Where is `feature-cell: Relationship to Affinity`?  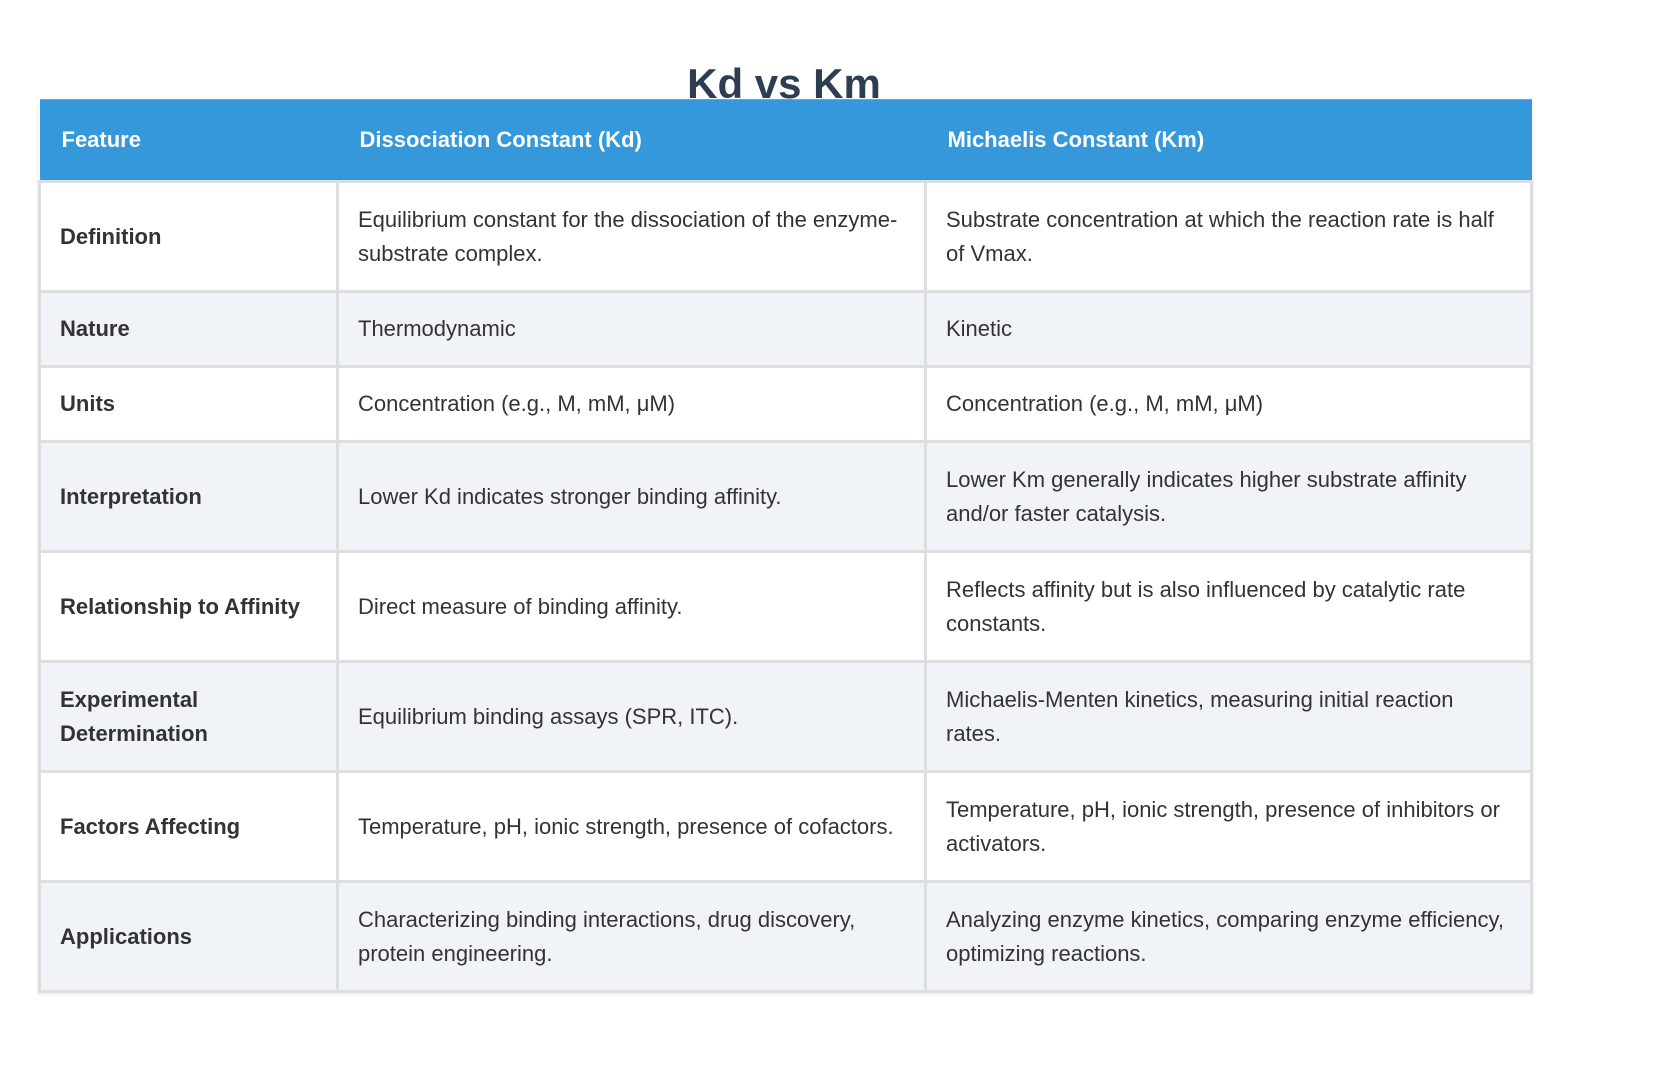
feature-cell: Relationship to Affinity is located at coordinates (188, 606).